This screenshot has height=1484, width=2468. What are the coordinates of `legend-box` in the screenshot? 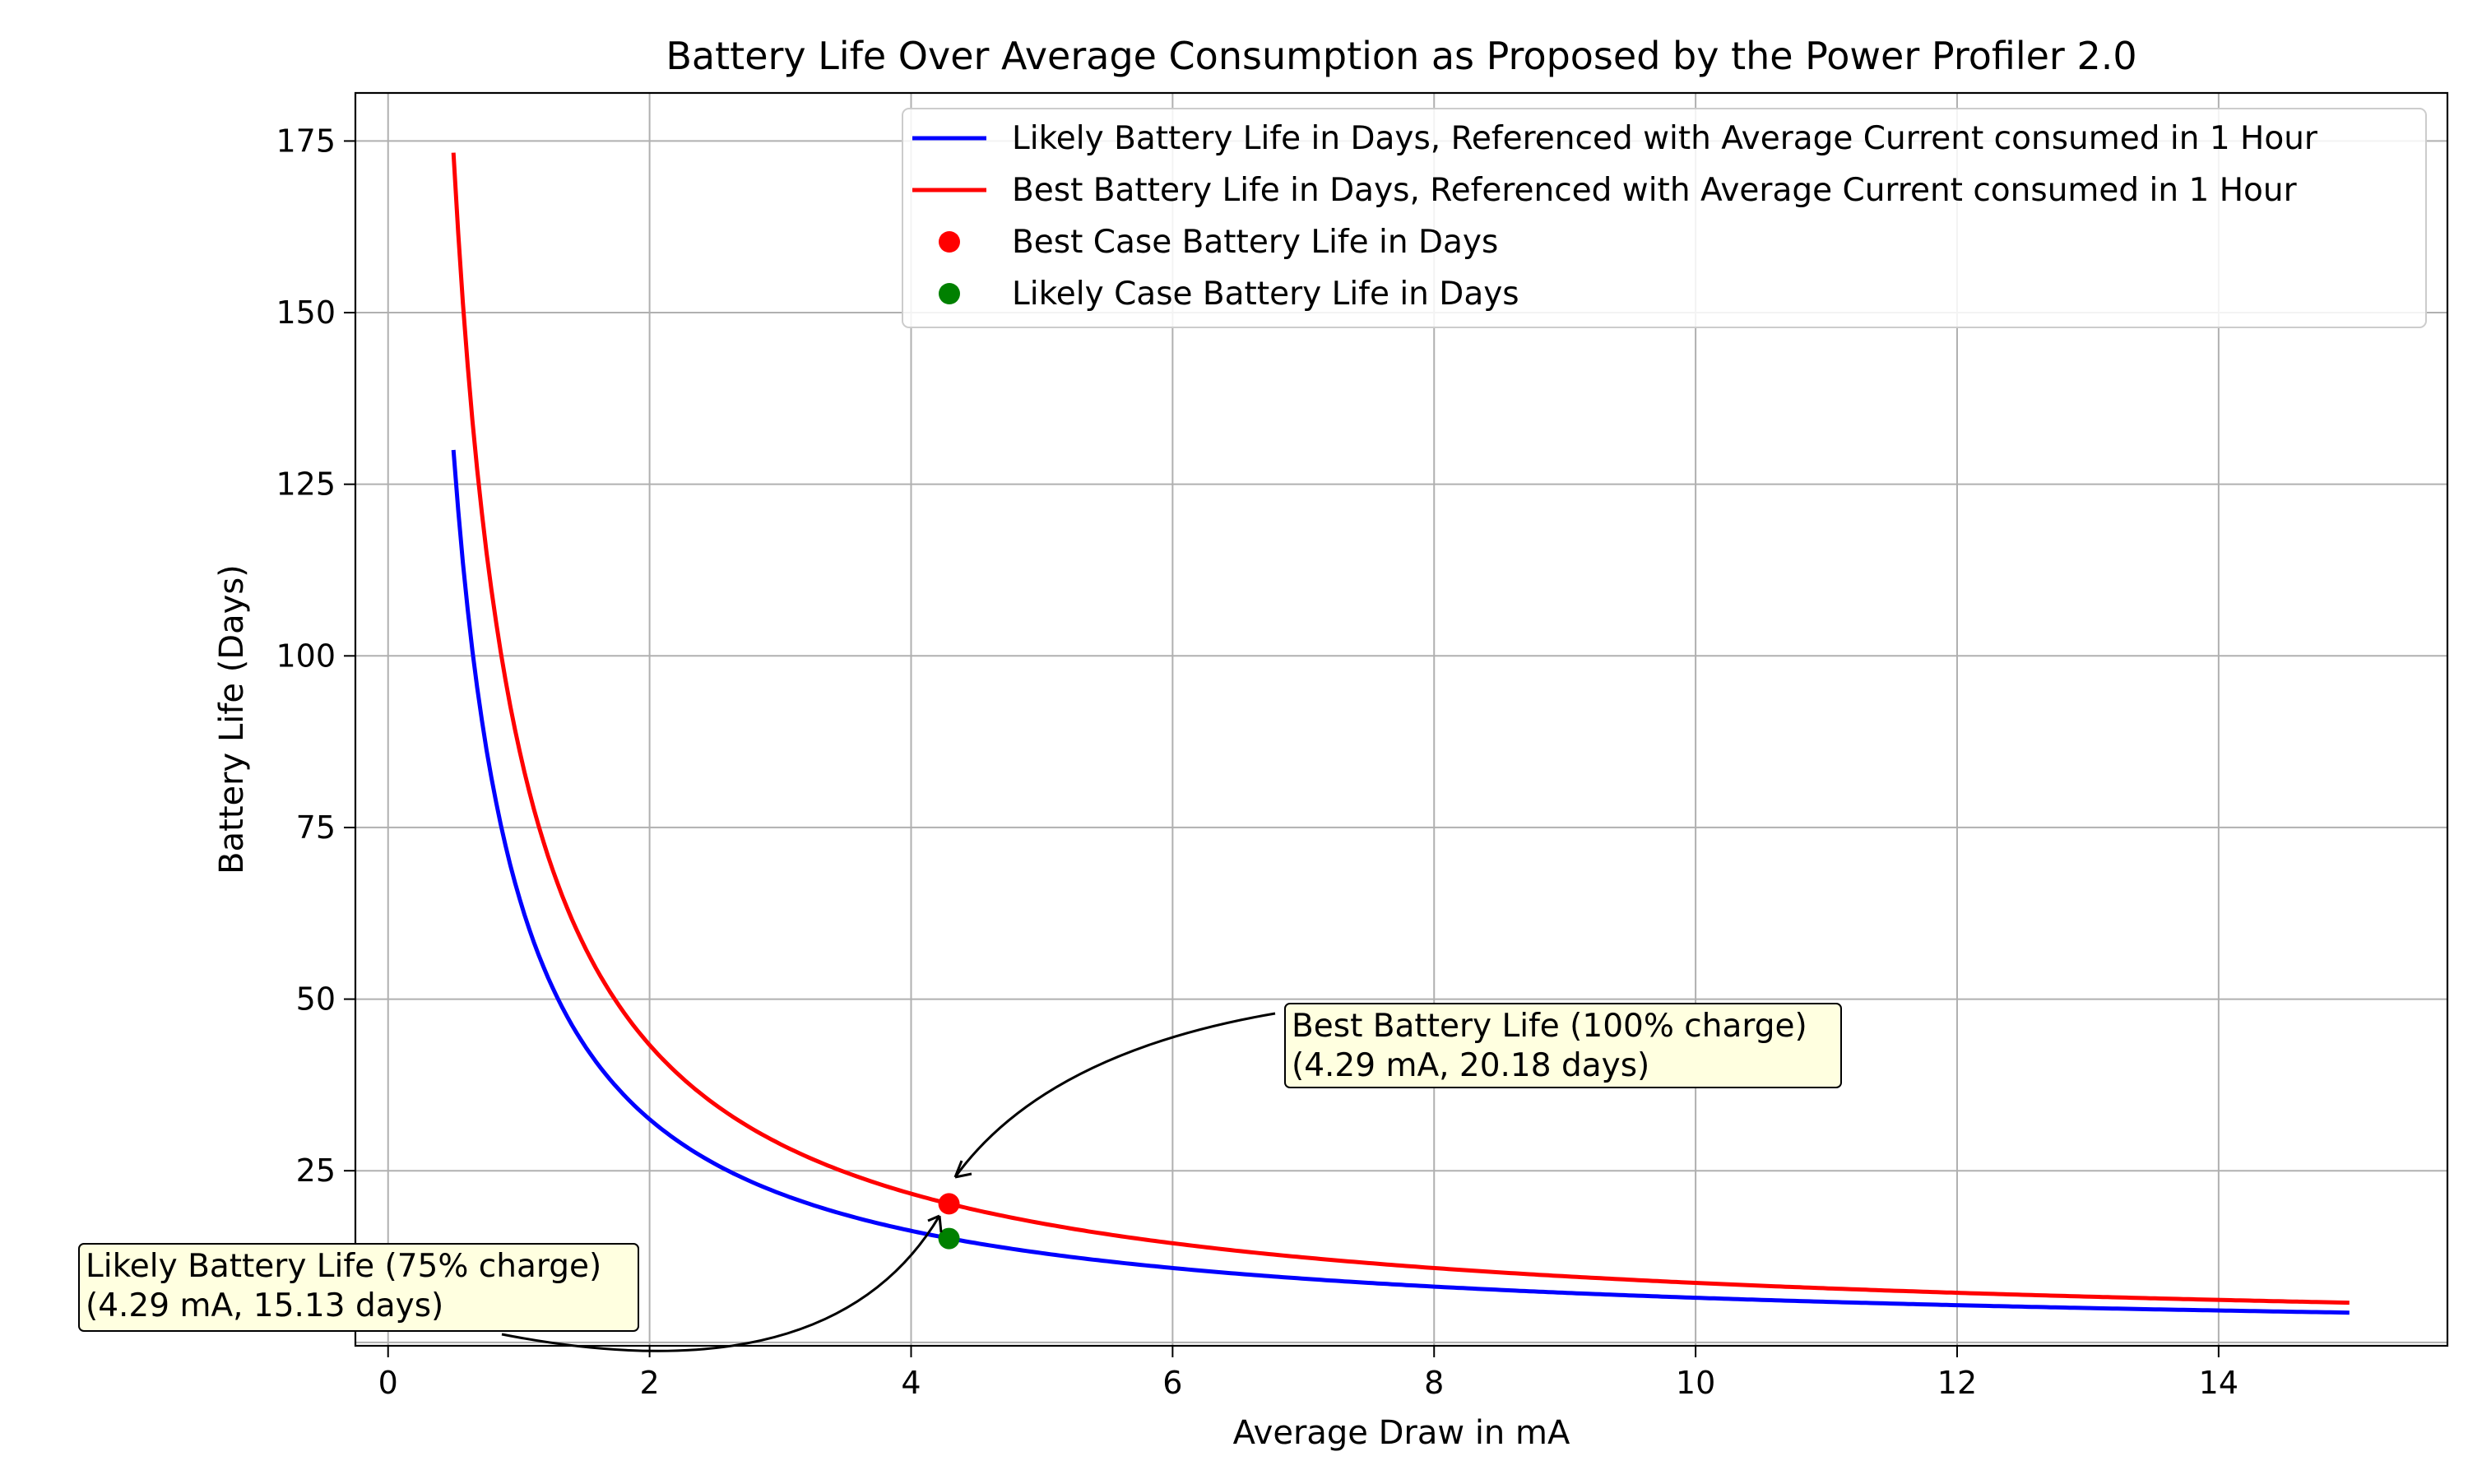 It's located at (1664, 218).